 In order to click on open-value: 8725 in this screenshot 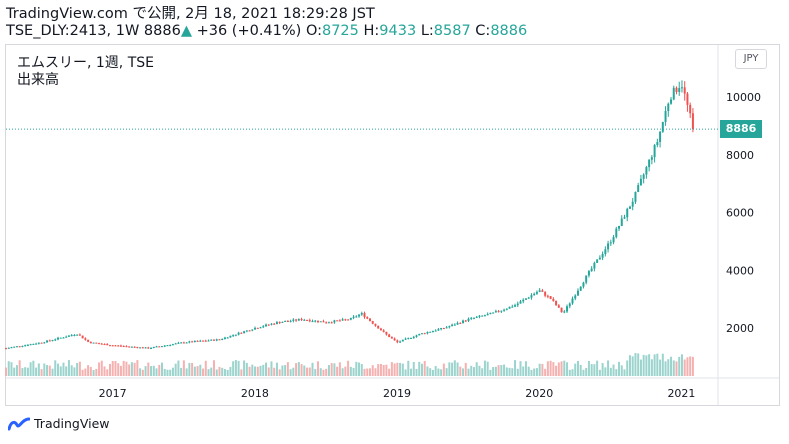, I will do `click(340, 31)`.